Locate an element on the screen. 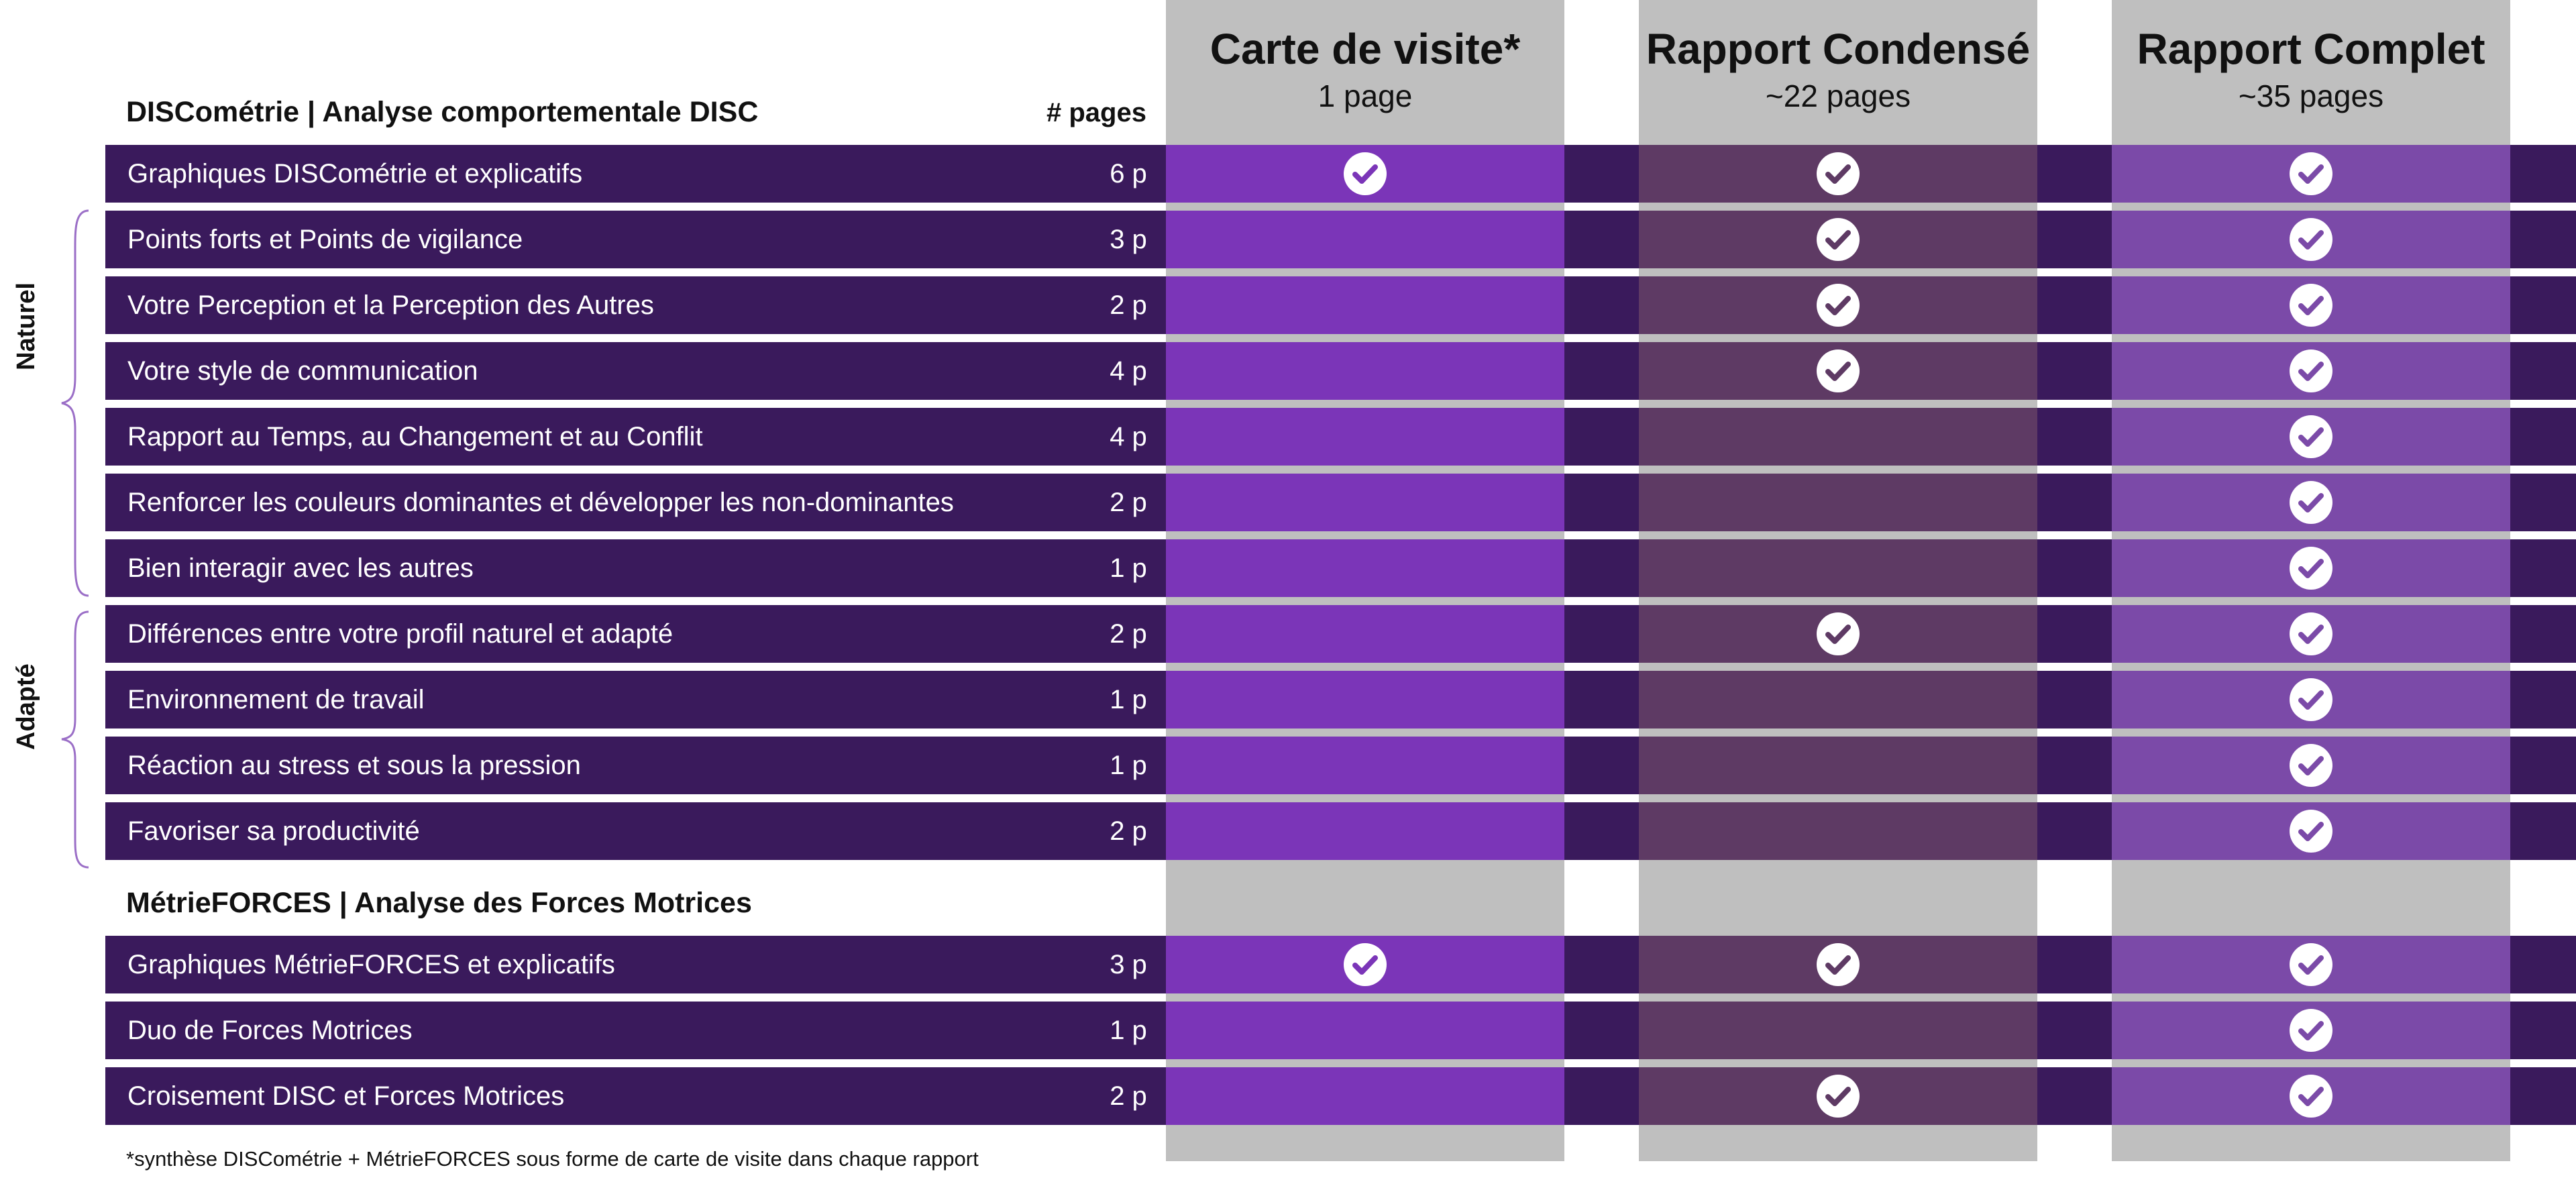 This screenshot has height=1188, width=2576. bracket-naturel is located at coordinates (75, 403).